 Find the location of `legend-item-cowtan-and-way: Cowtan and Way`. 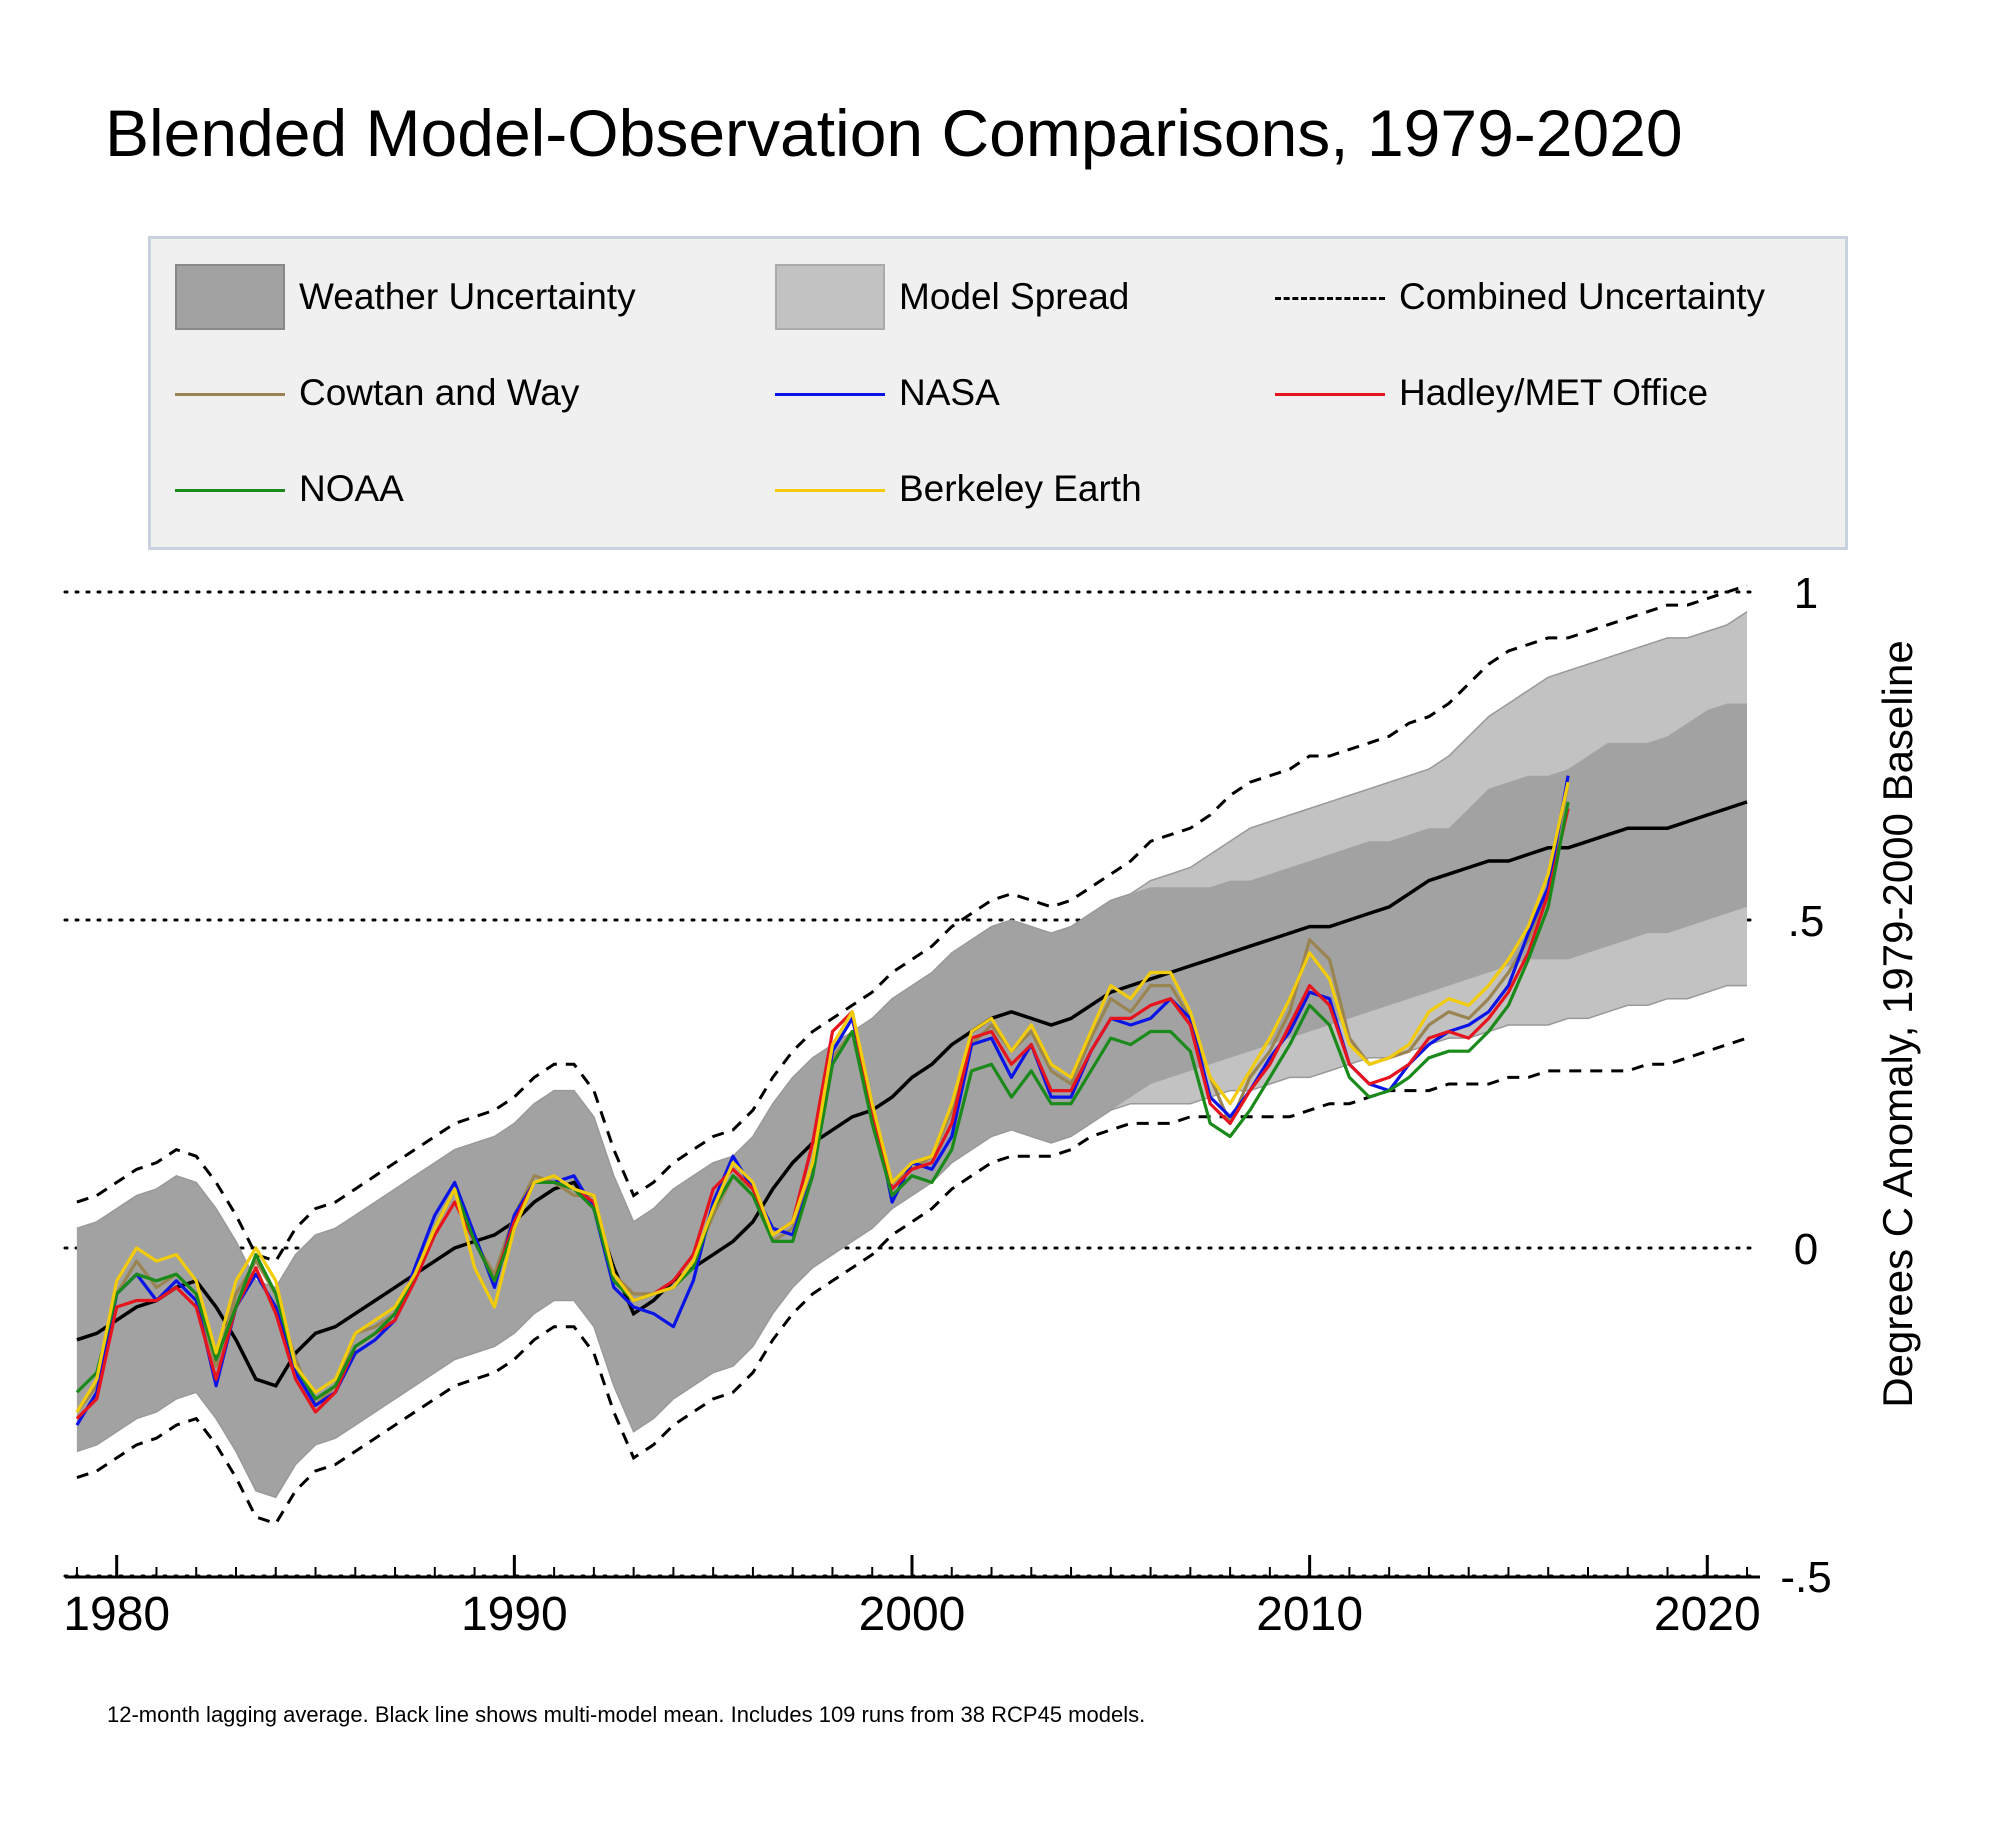

legend-item-cowtan-and-way: Cowtan and Way is located at coordinates (431, 393).